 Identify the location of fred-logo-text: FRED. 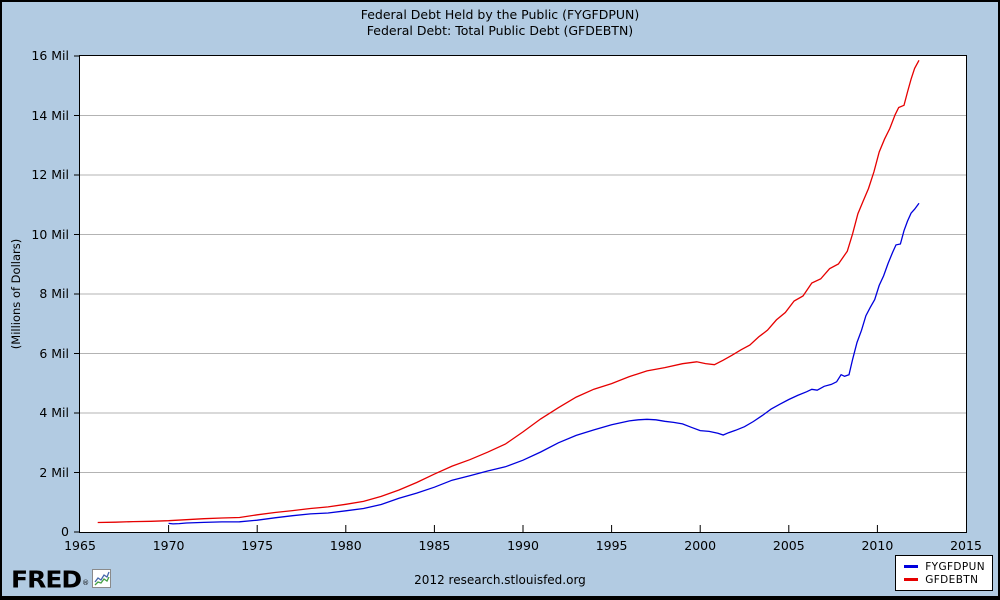
(46, 579).